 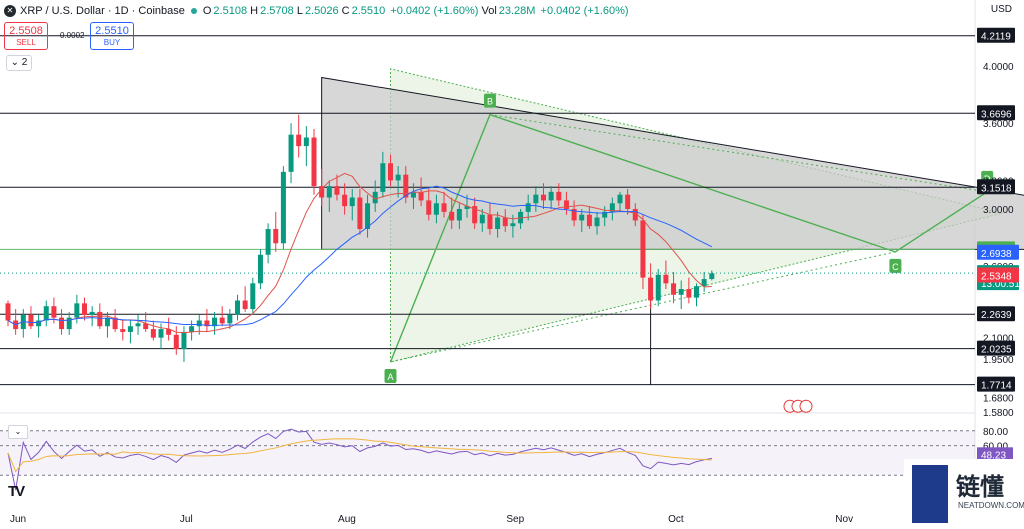 I want to click on neatdown-watermark: 链懂 NEATDOWN.COM, so click(x=964, y=494).